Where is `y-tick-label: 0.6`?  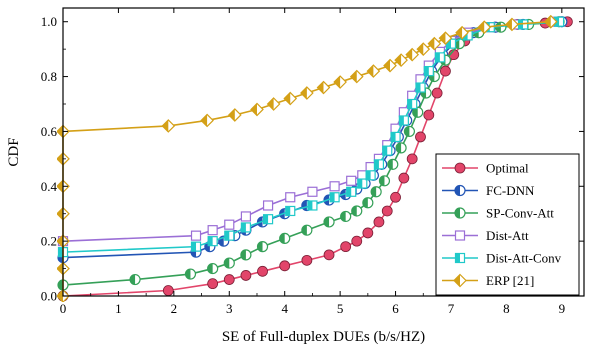 y-tick-label: 0.6 is located at coordinates (49, 131).